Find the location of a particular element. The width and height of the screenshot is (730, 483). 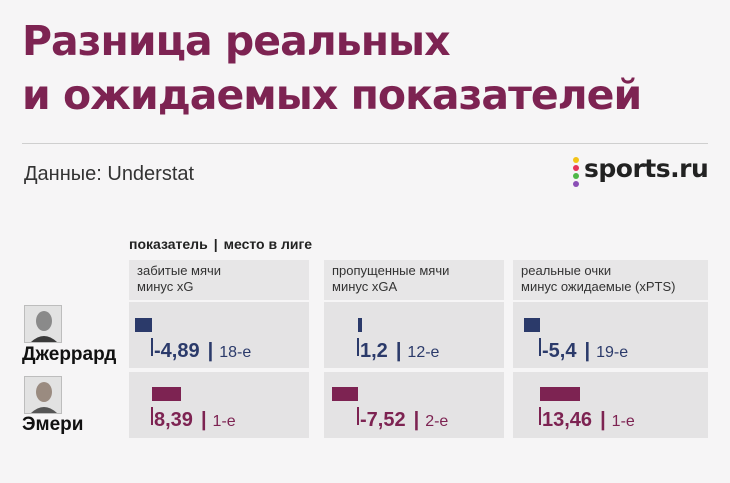

source-note: Данные: Understat is located at coordinates (109, 174).